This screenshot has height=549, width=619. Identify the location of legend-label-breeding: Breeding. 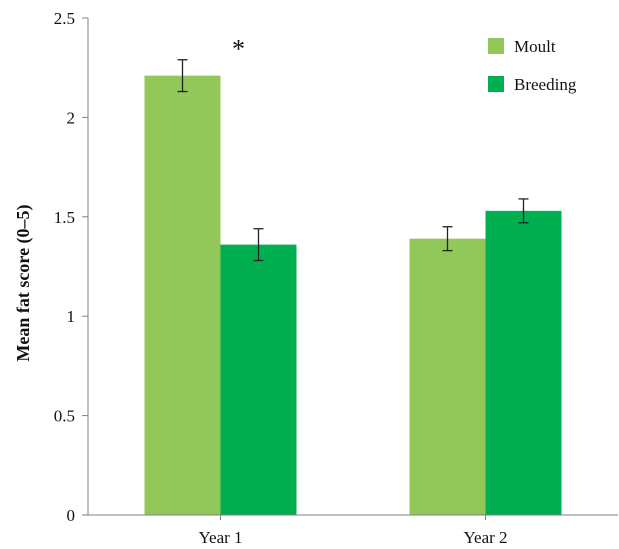
(545, 84).